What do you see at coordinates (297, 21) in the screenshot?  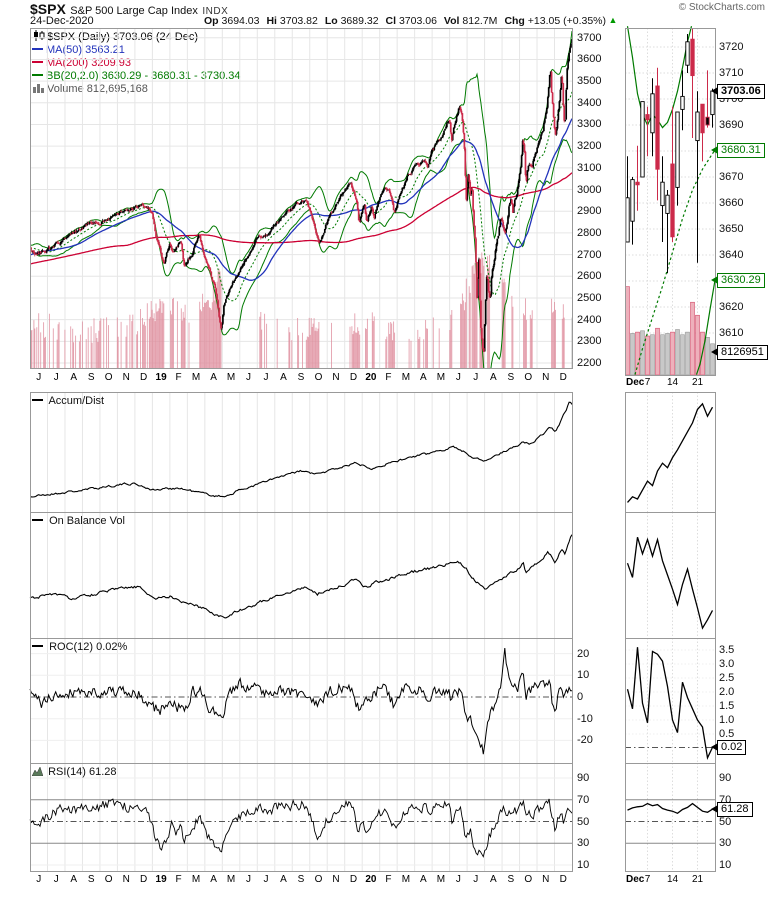 I see `quote-value: 3703.82` at bounding box center [297, 21].